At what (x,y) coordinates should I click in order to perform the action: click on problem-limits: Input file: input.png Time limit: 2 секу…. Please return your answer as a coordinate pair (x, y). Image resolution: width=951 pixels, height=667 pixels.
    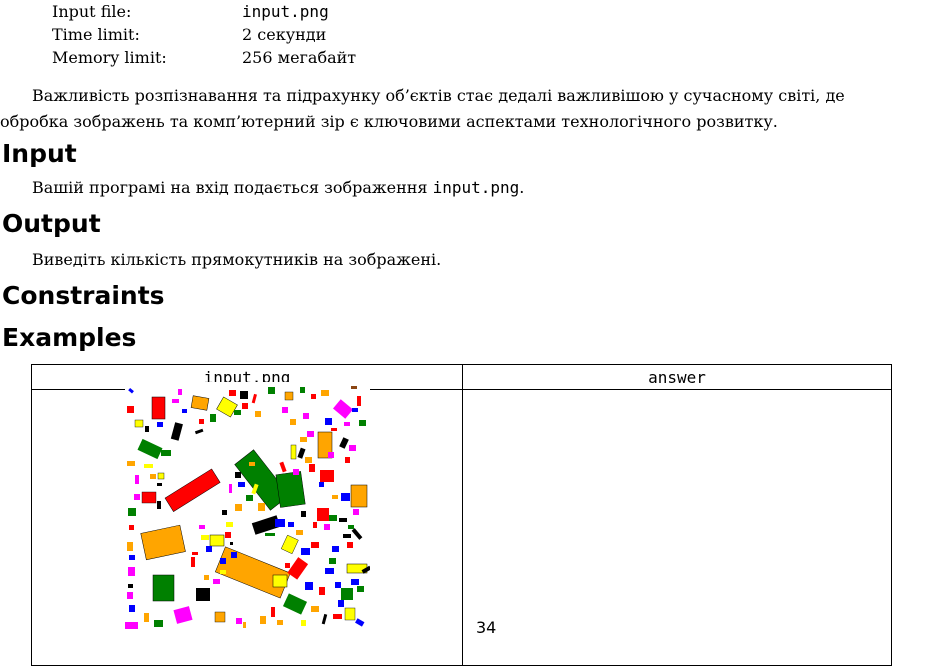
    Looking at the image, I should click on (204, 34).